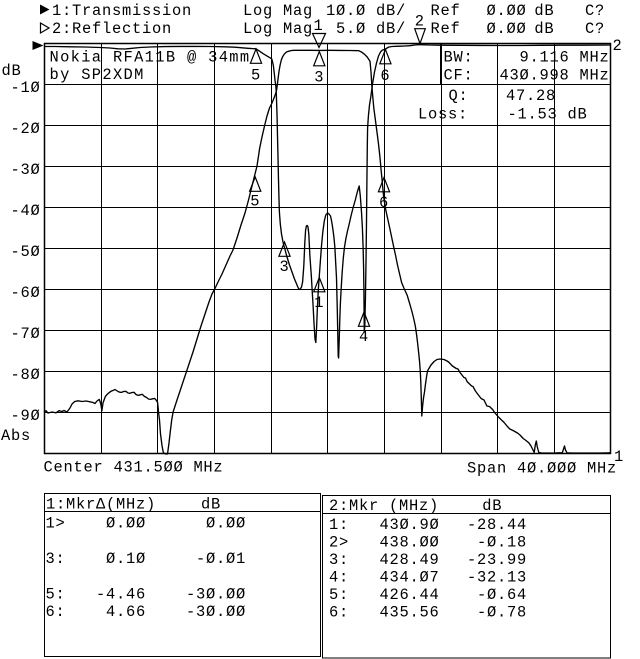 This screenshot has width=640, height=659. I want to click on svg-text: -2Ø, so click(26, 129).